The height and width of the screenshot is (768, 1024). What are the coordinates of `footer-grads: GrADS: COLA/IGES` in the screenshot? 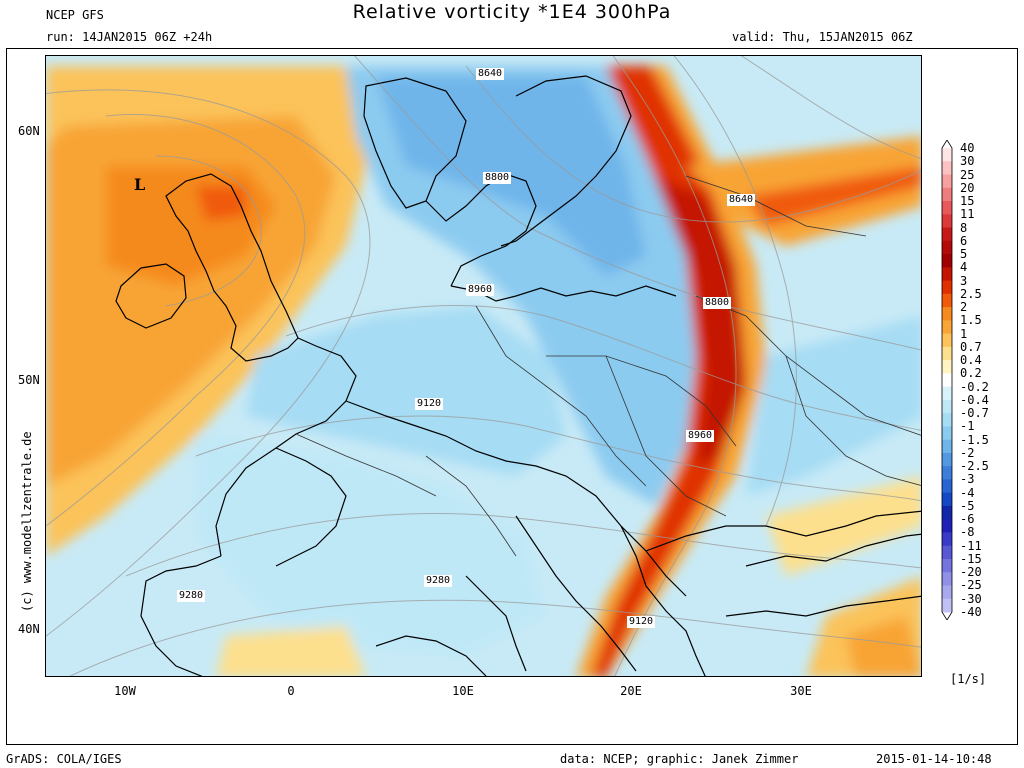 It's located at (64, 759).